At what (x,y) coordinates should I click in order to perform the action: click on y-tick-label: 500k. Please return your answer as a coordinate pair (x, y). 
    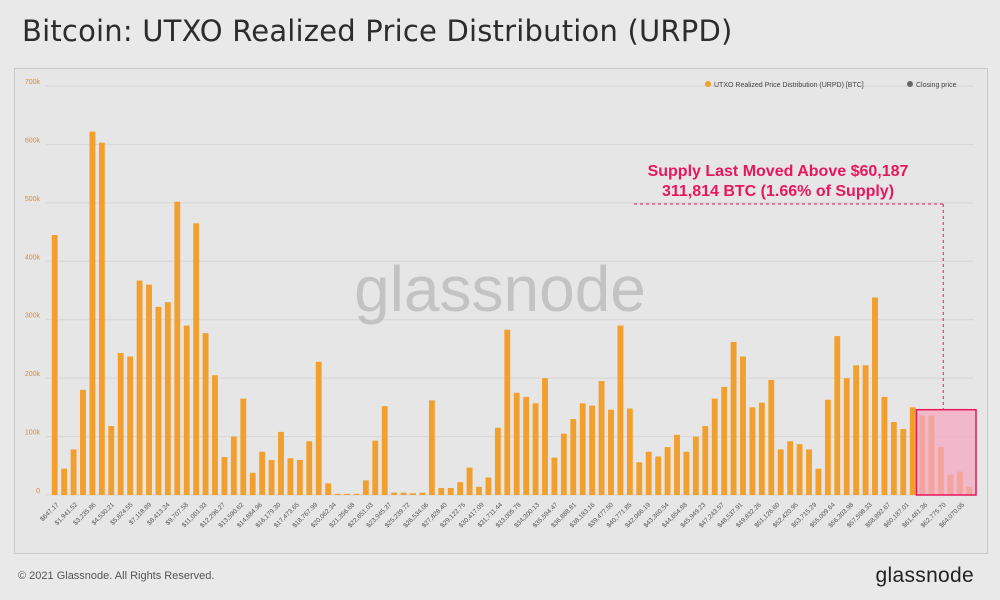
    Looking at the image, I should click on (33, 199).